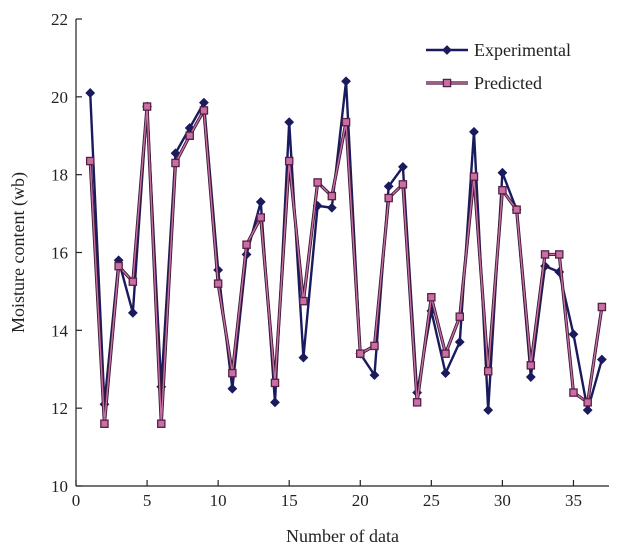 The width and height of the screenshot is (619, 548). I want to click on y-tick-label: 22, so click(59, 19).